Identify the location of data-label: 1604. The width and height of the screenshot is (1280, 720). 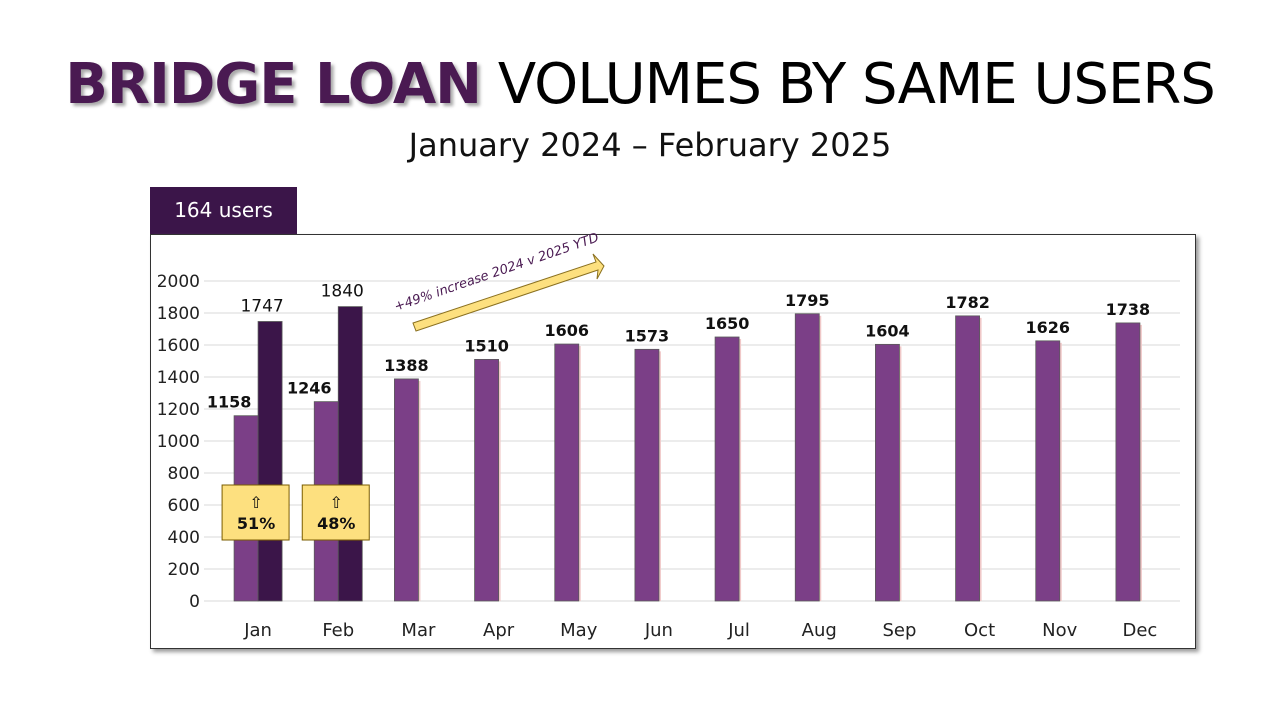
(887, 330).